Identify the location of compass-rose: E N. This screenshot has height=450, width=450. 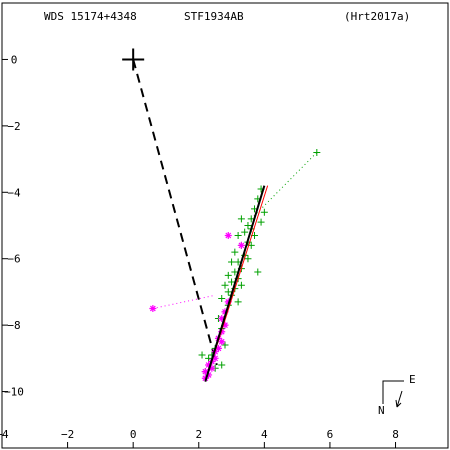
(397, 395).